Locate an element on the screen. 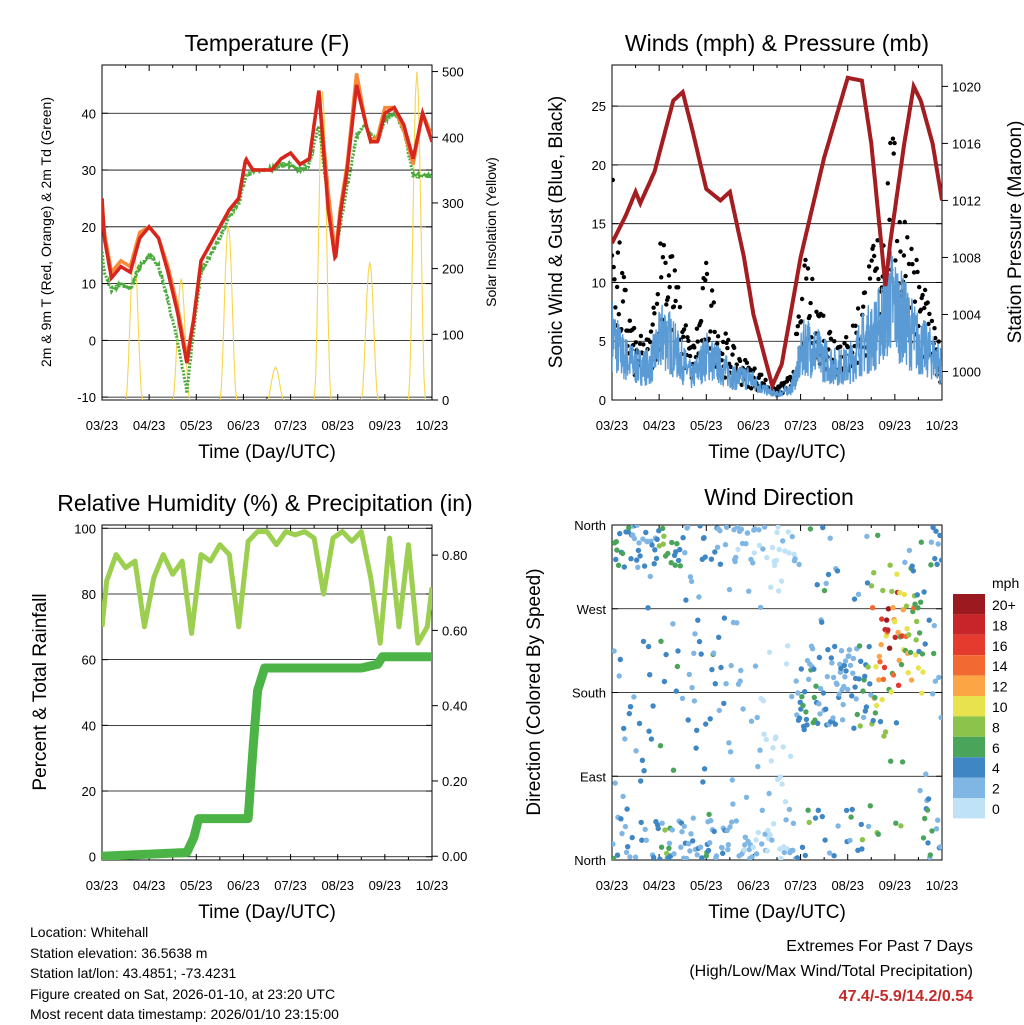 Image resolution: width=1024 pixels, height=1025 pixels. x-tick-label: 07/23 is located at coordinates (800, 885).